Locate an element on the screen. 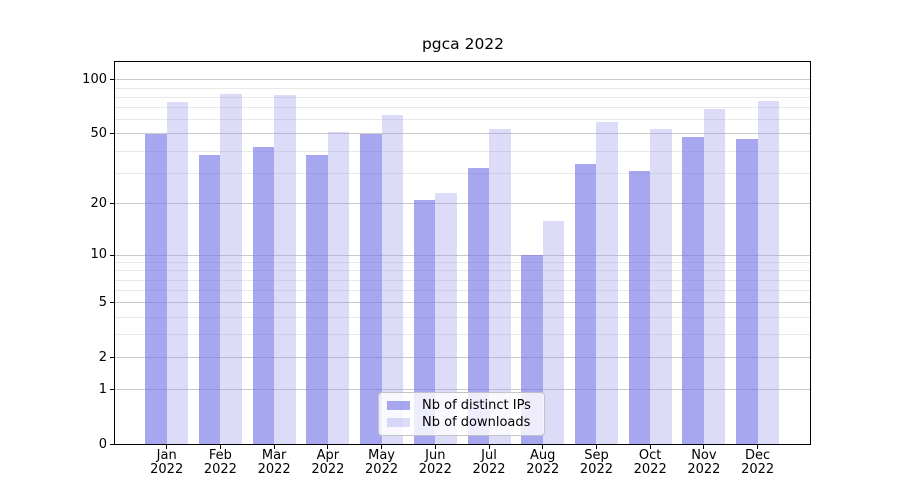 This screenshot has width=900, height=500. bar-downloads-may is located at coordinates (392, 279).